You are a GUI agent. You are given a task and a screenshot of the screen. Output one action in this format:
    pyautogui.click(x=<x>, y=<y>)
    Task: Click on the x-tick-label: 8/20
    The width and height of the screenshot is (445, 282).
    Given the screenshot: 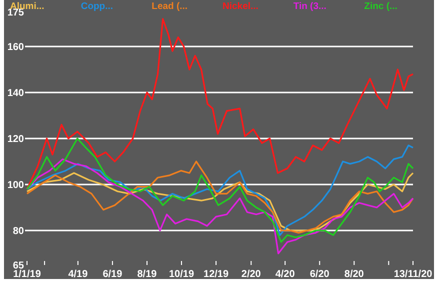 What is the action you would take?
    pyautogui.click(x=354, y=274)
    